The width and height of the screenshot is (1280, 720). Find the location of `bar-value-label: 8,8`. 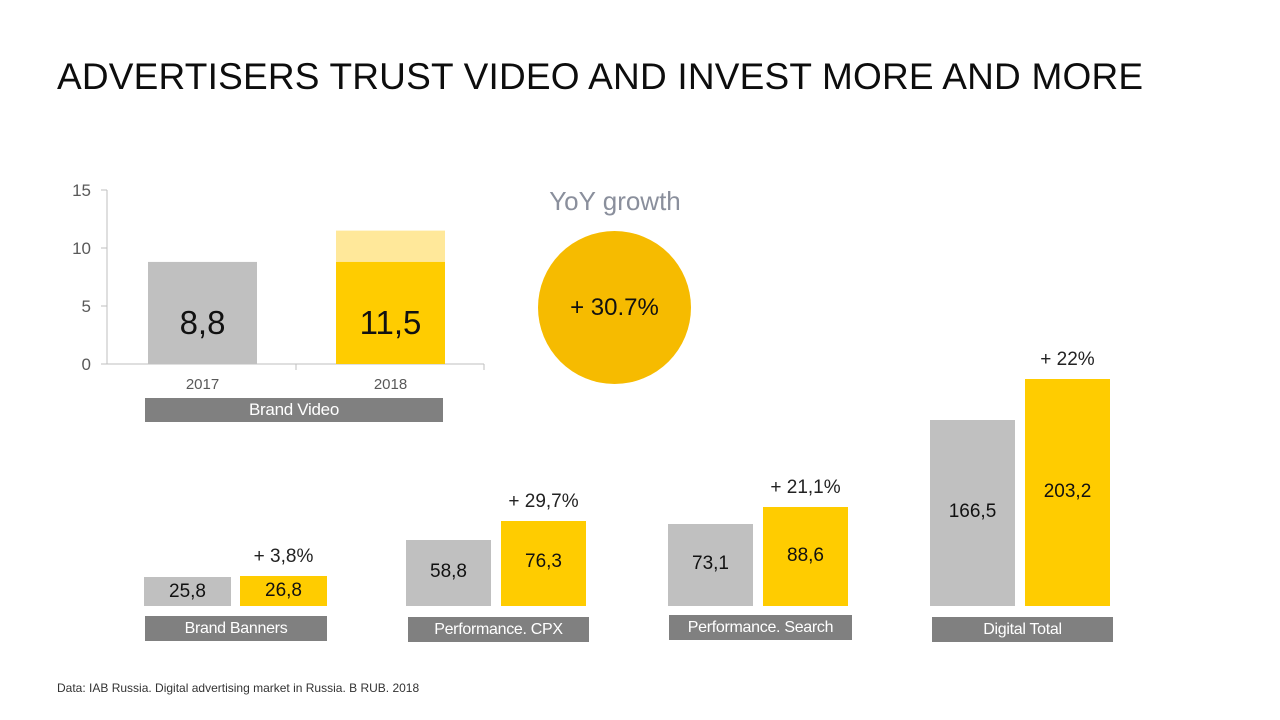

bar-value-label: 8,8 is located at coordinates (203, 322).